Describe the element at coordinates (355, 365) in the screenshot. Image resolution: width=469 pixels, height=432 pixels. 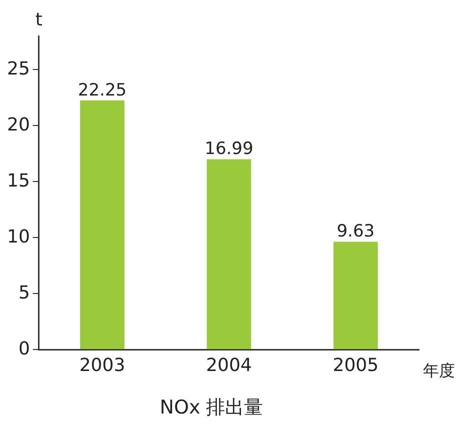
I see `x-tick-label: 2005` at that location.